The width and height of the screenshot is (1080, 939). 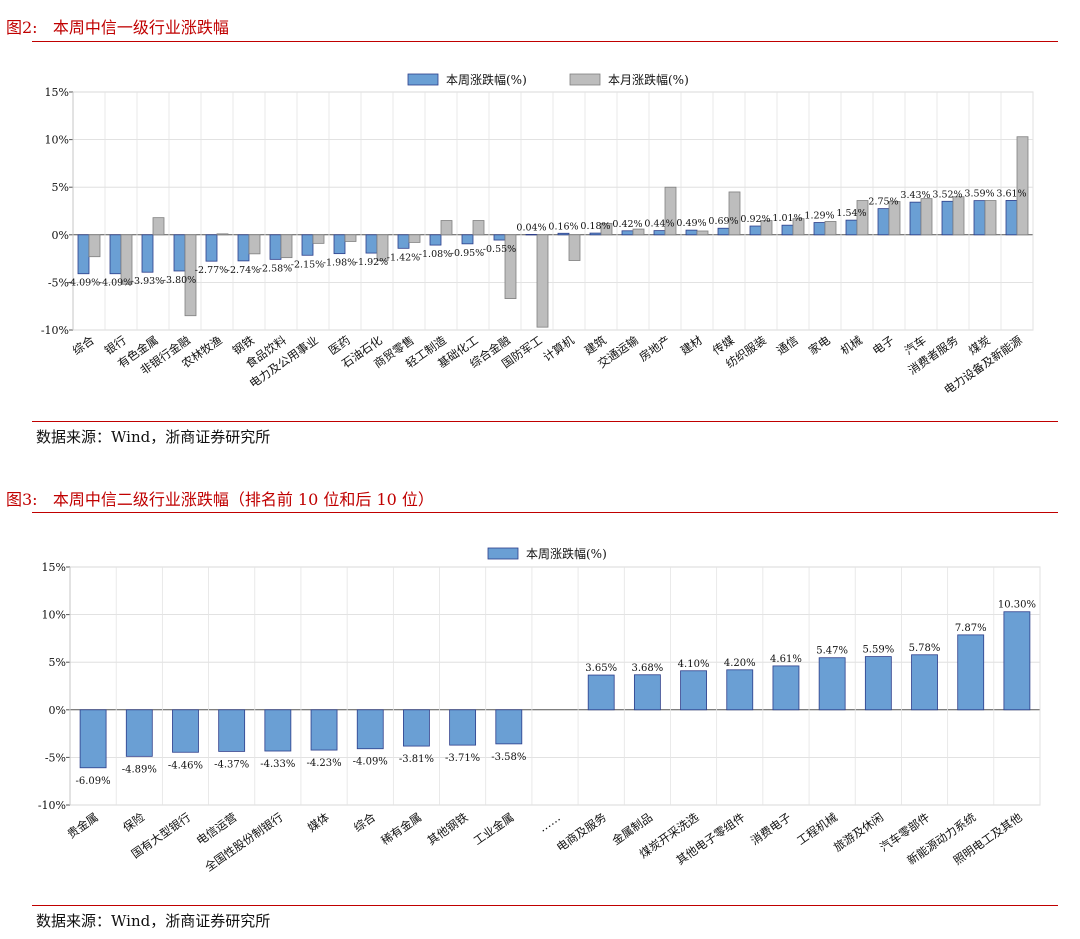 I want to click on chart2-category-label: 保险, so click(x=133, y=822).